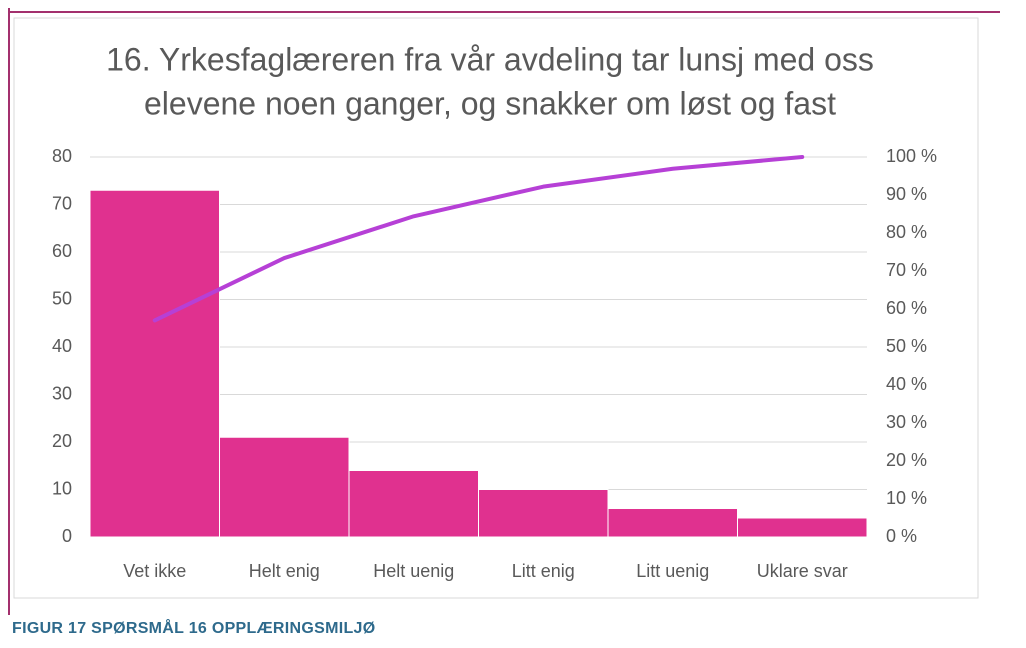 This screenshot has width=1026, height=648. I want to click on y2-tick-label: 60 %, so click(906, 308).